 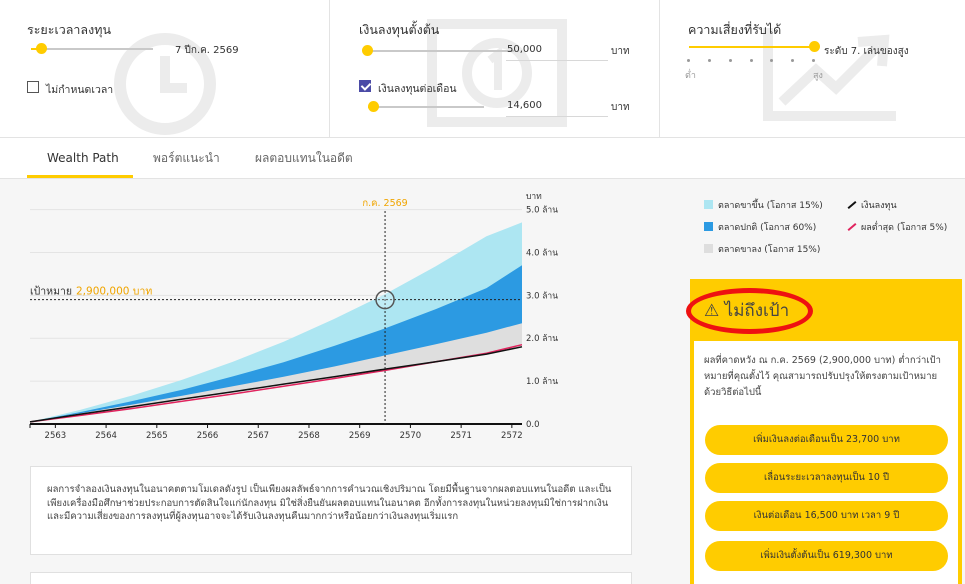 I want to click on suggestion-increase-monthly-button: เพิ่มเงินลงต่อเดือนเป็น 23,700 บาท, so click(x=826, y=440).